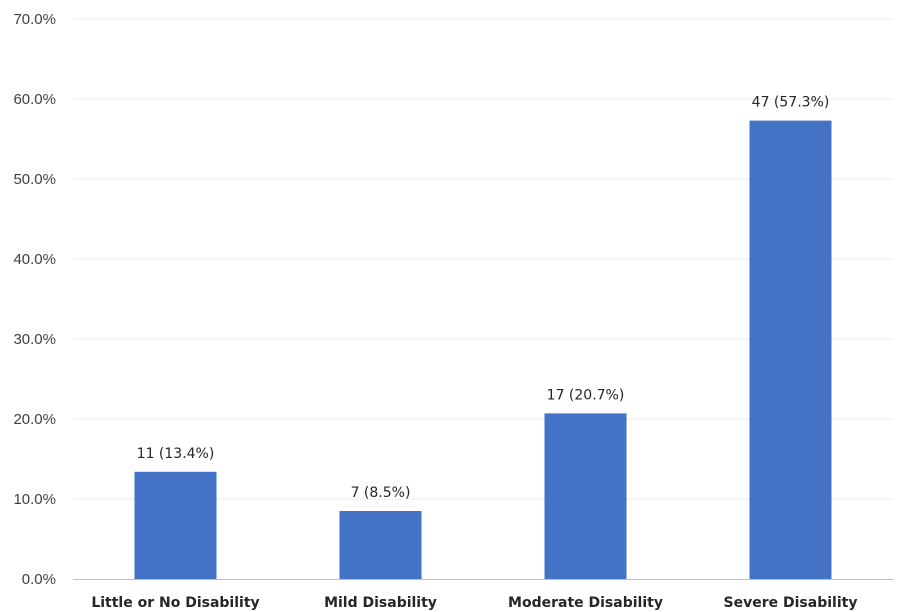  Describe the element at coordinates (175, 603) in the screenshot. I see `category-label: Little or No Disability` at that location.